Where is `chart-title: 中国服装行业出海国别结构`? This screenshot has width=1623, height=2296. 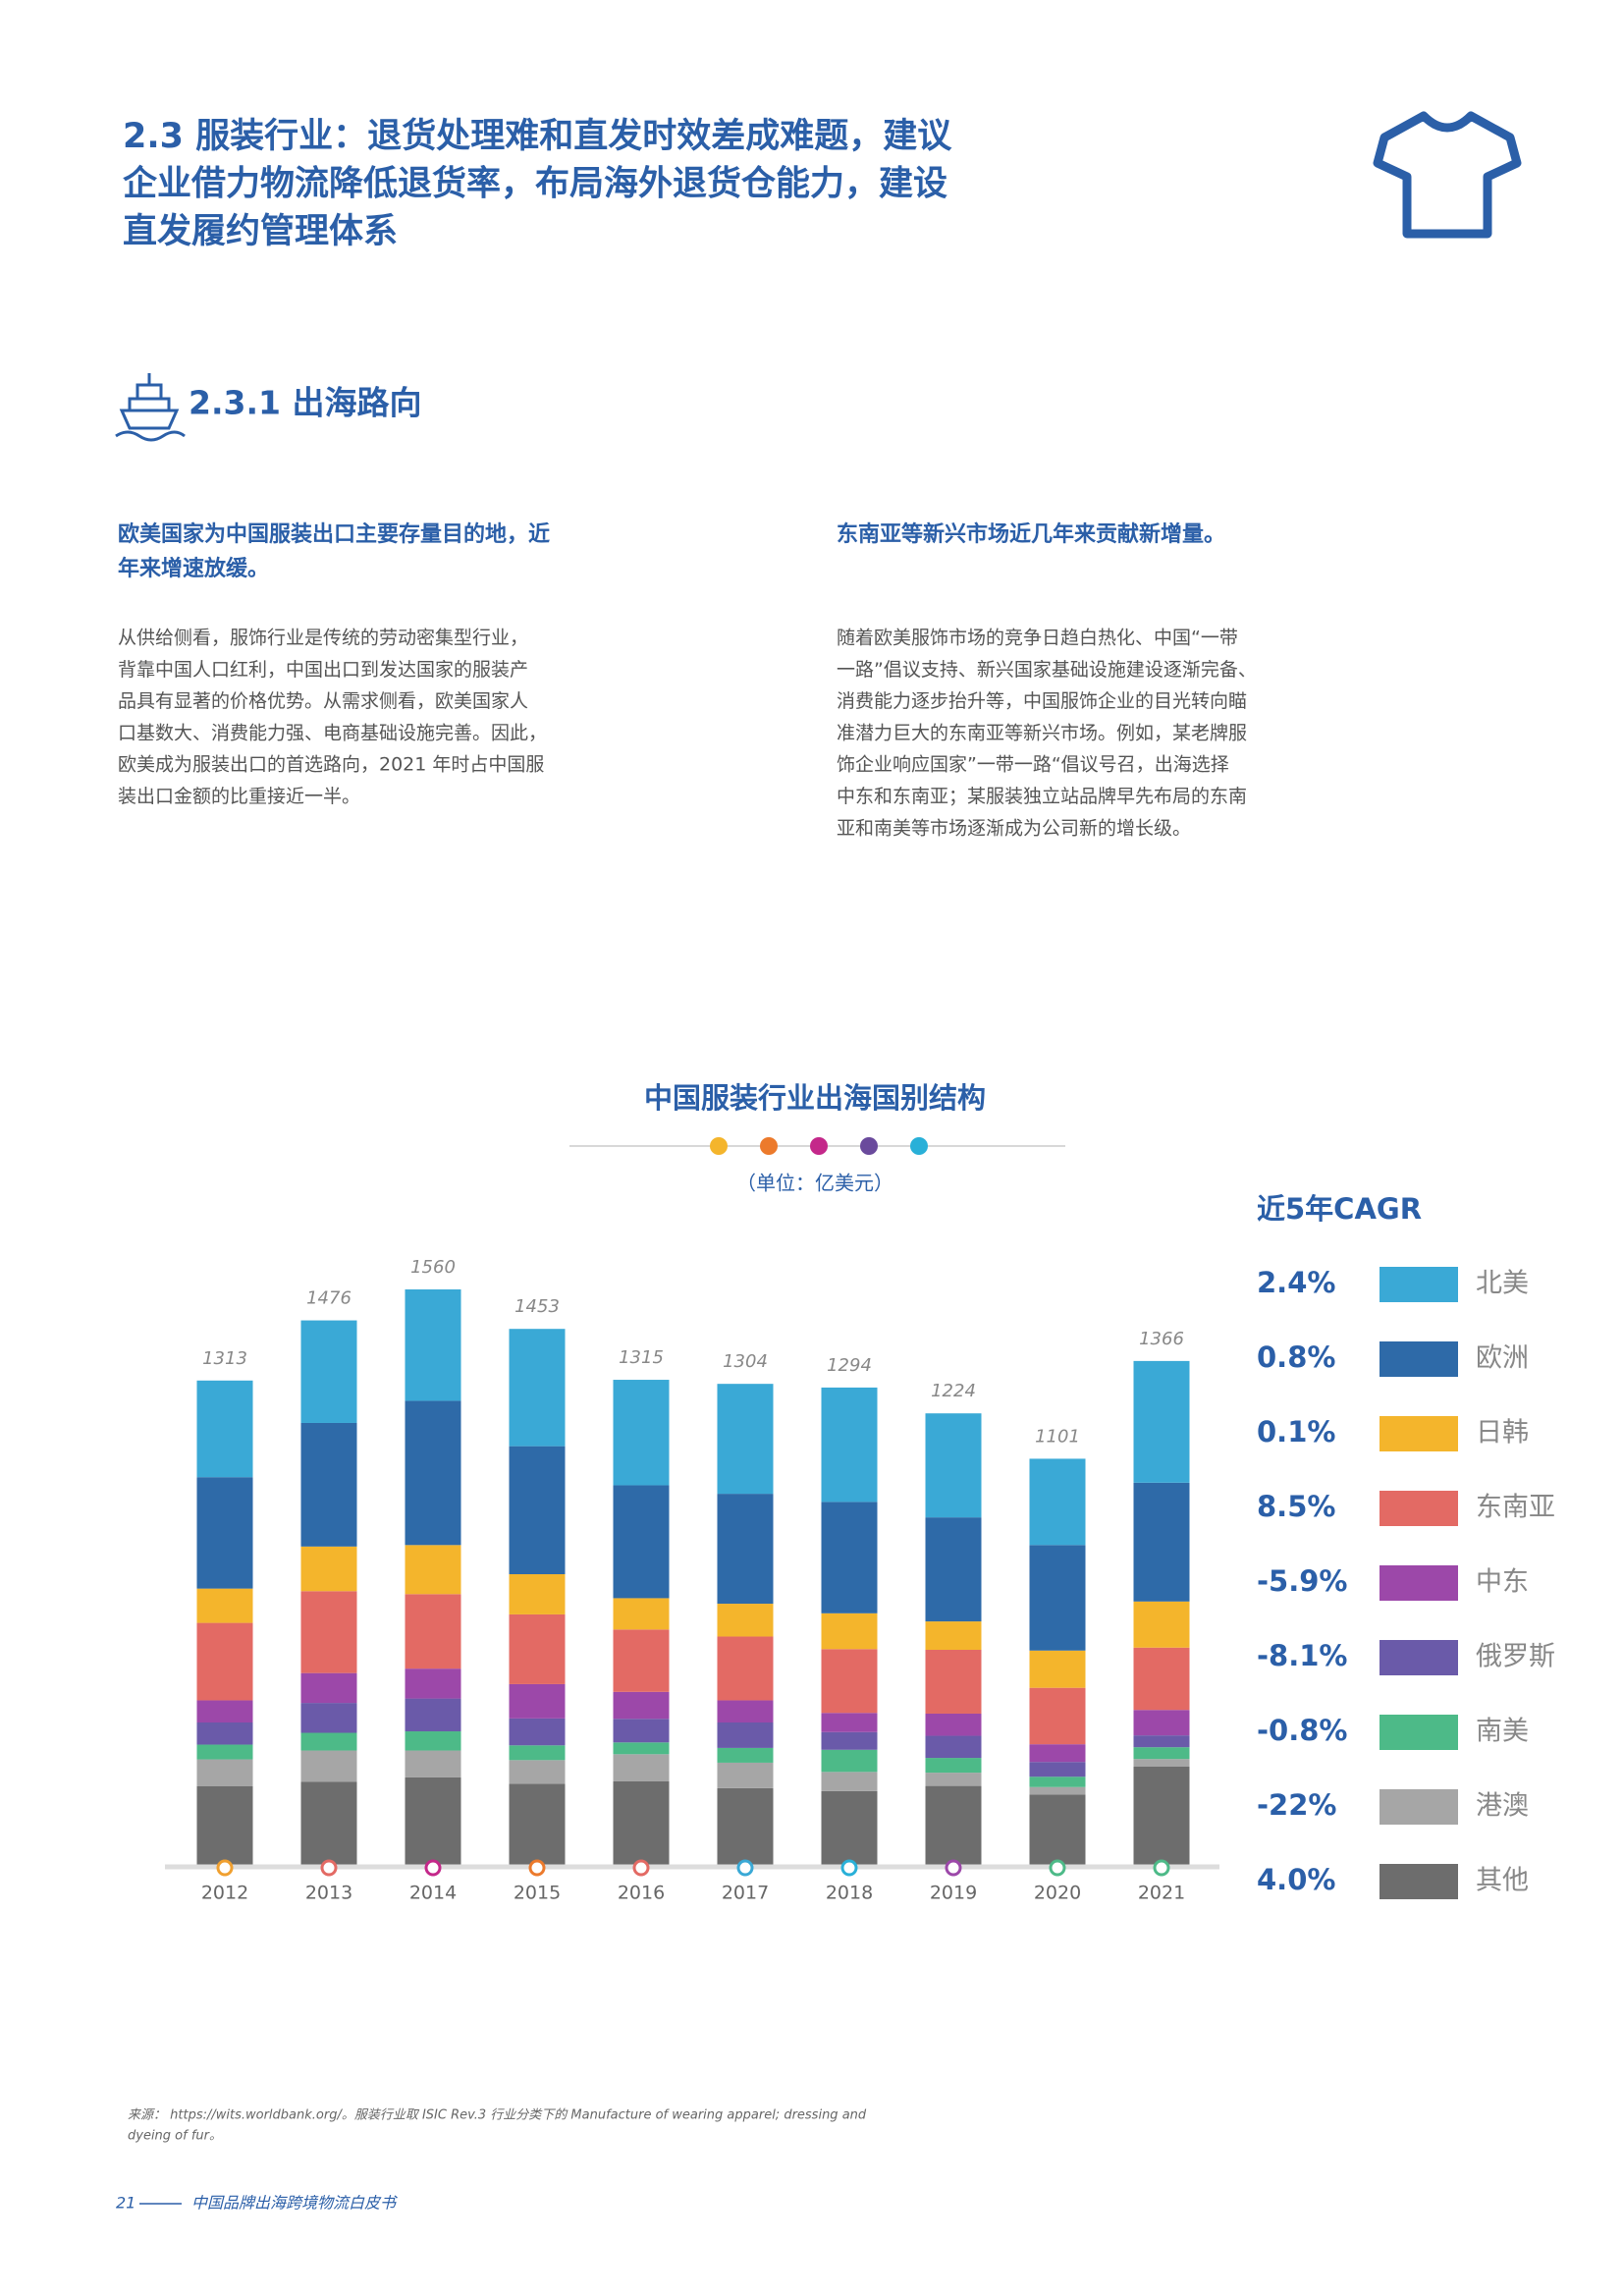
chart-title: 中国服装行业出海国别结构 is located at coordinates (815, 1098).